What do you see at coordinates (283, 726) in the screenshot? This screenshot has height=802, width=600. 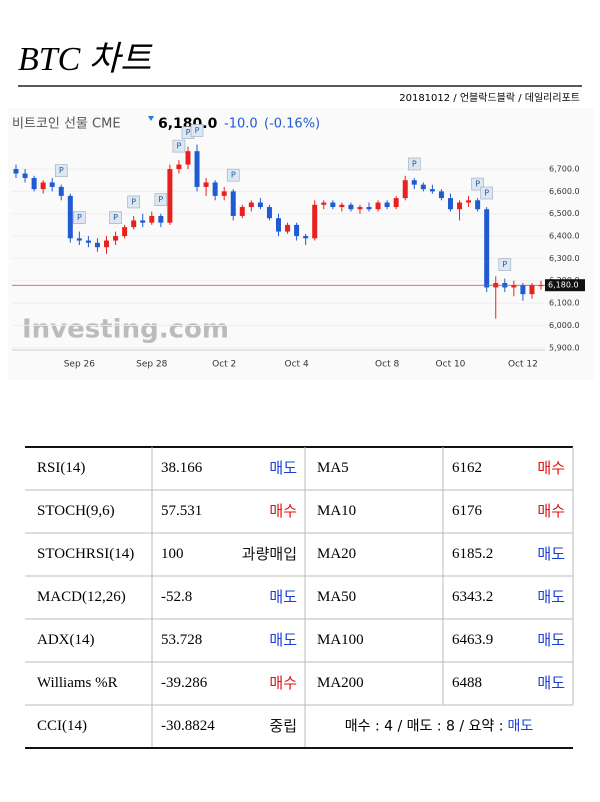 I see `indicator-signal: 중립` at bounding box center [283, 726].